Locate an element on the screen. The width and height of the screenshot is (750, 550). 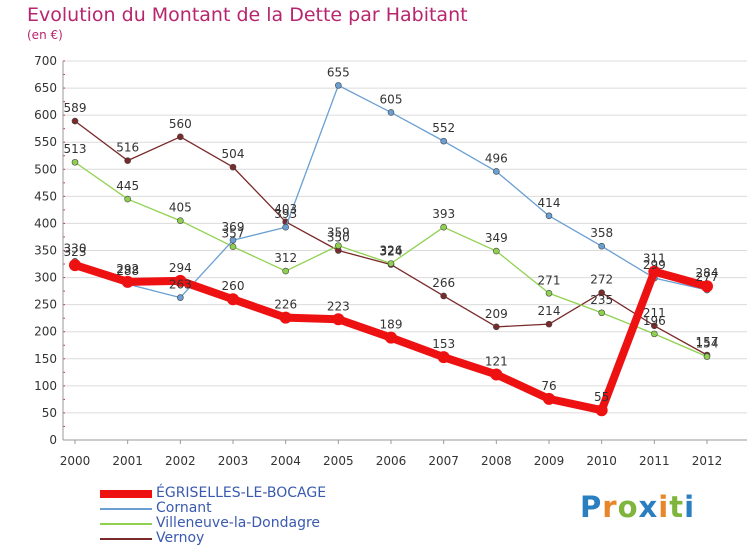
data-label-vernoy: 560 is located at coordinates (180, 124).